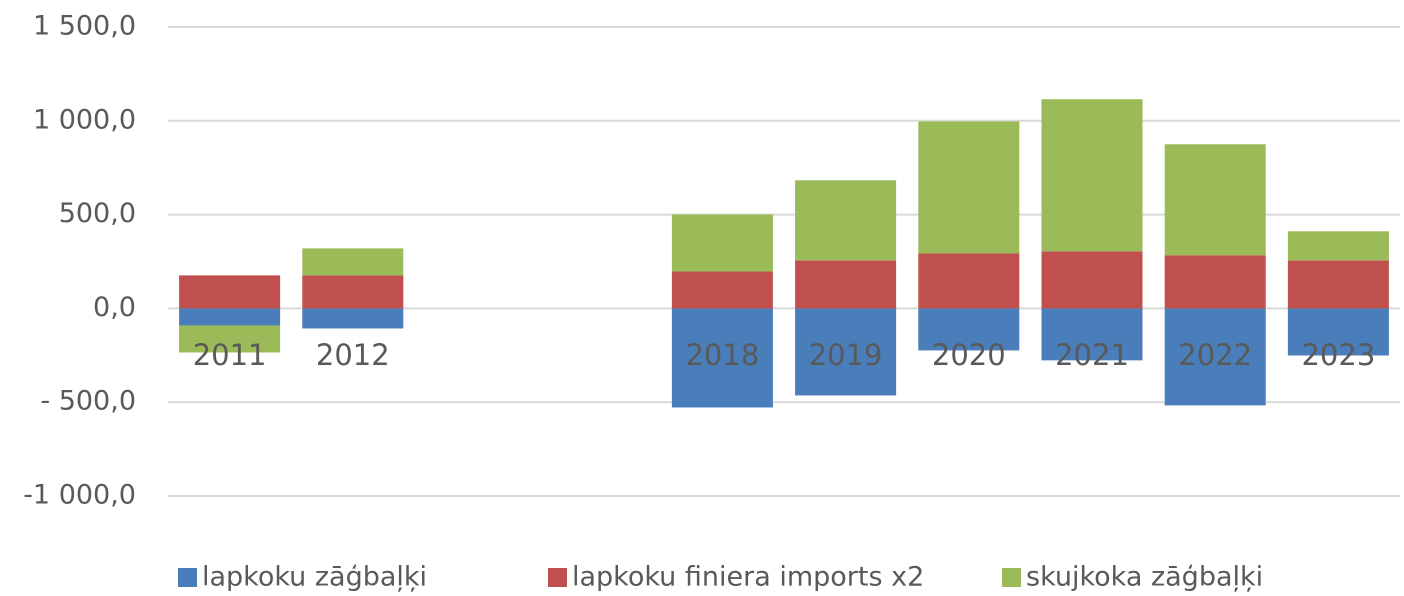  I want to click on y-tick-label: 1 500,0, so click(84, 26).